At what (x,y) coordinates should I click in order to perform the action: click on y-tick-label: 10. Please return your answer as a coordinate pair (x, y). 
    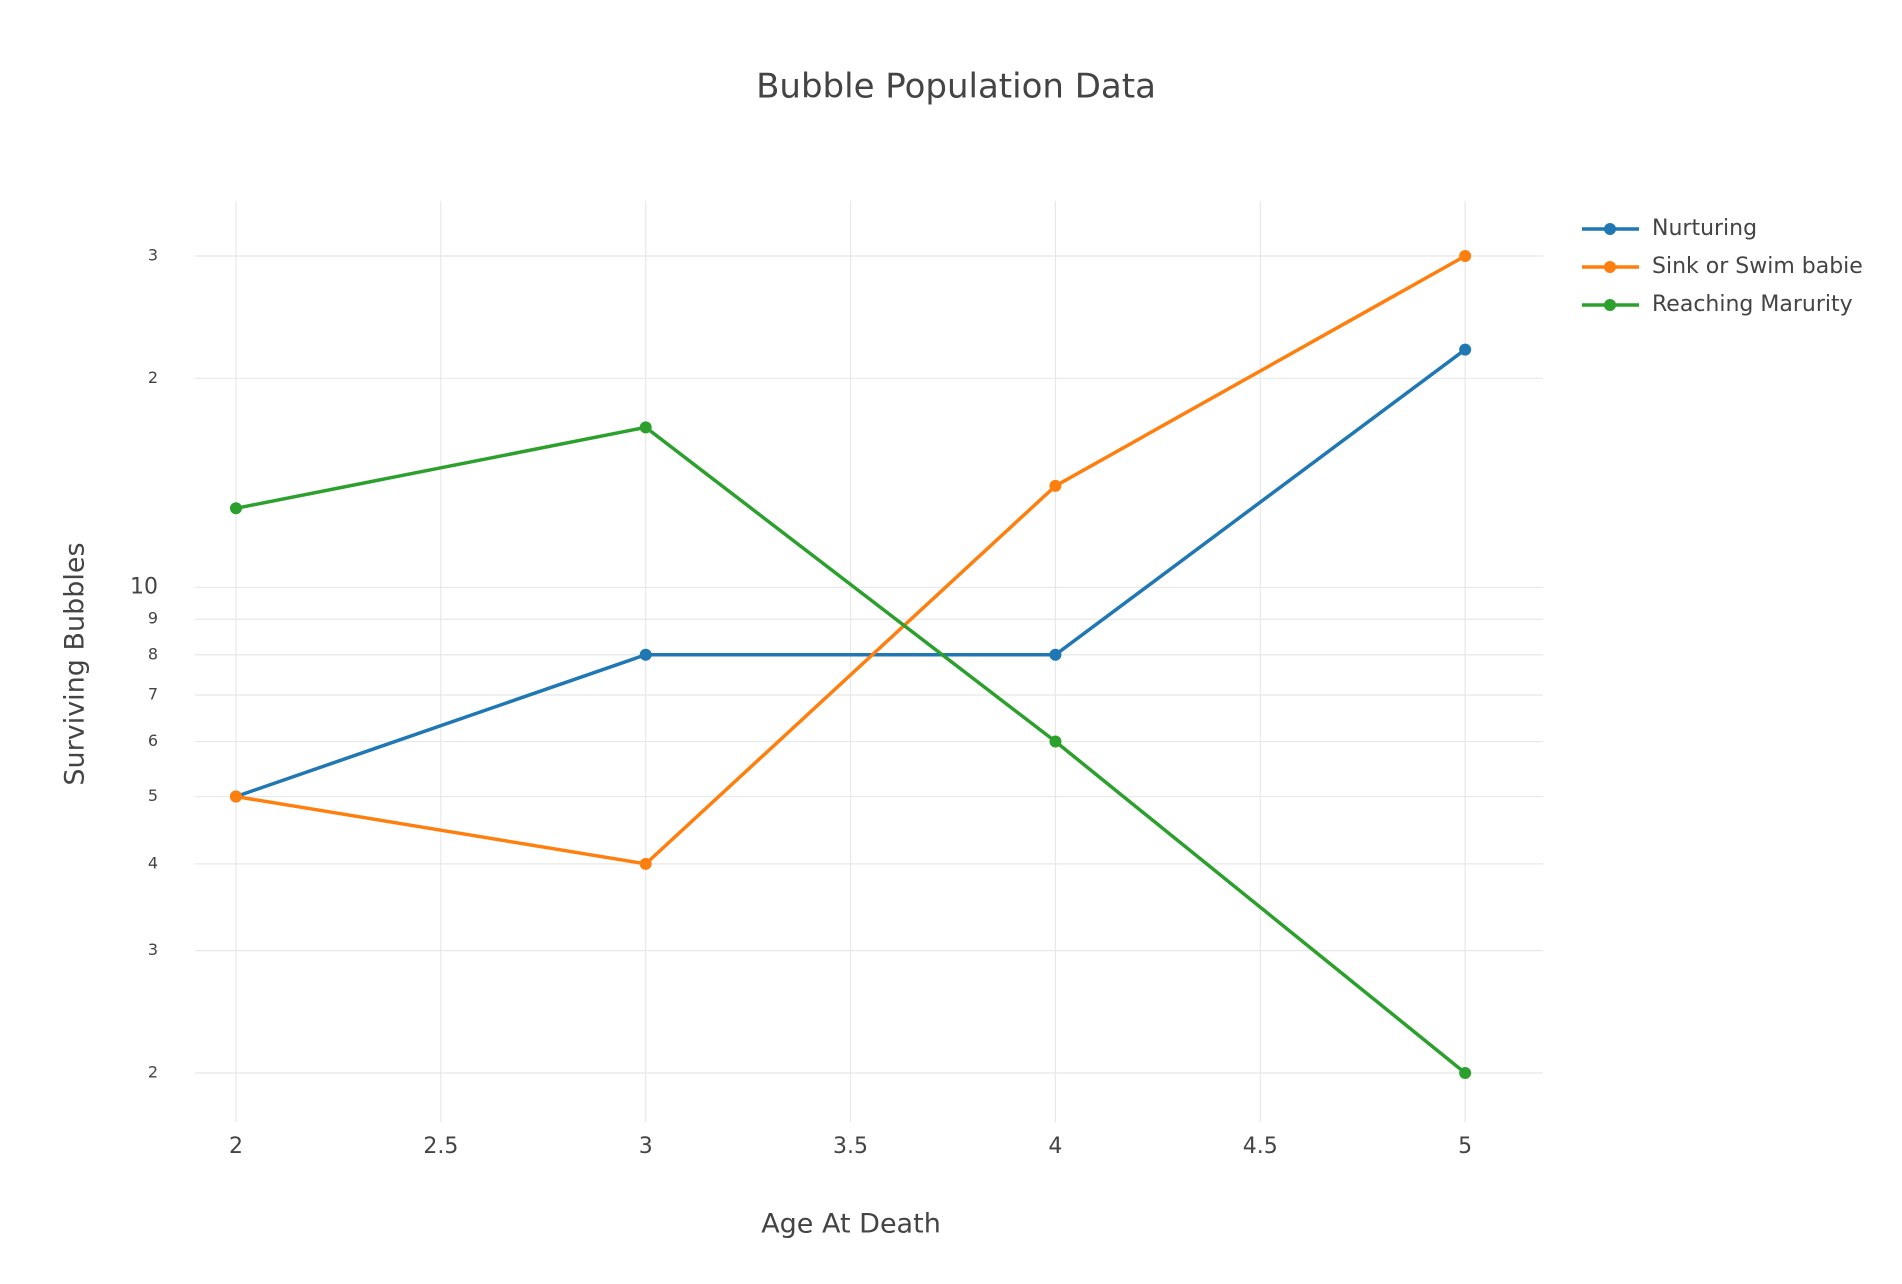
    Looking at the image, I should click on (144, 586).